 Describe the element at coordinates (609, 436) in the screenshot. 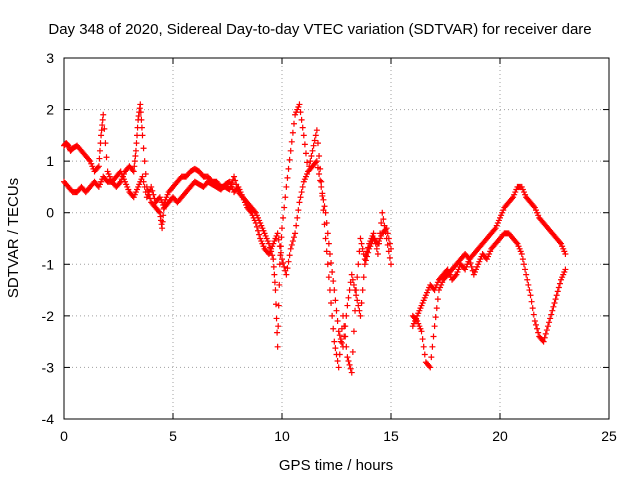

I see `x-tick-label: 25` at that location.